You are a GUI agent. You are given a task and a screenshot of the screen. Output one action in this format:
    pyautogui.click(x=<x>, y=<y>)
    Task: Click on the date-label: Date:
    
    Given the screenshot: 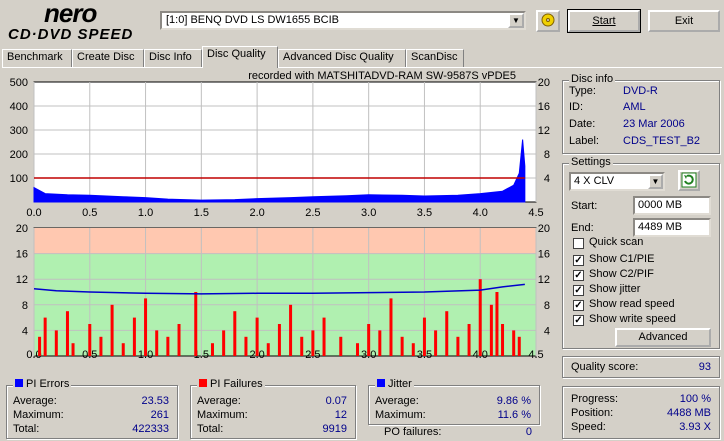 What is the action you would take?
    pyautogui.click(x=582, y=124)
    